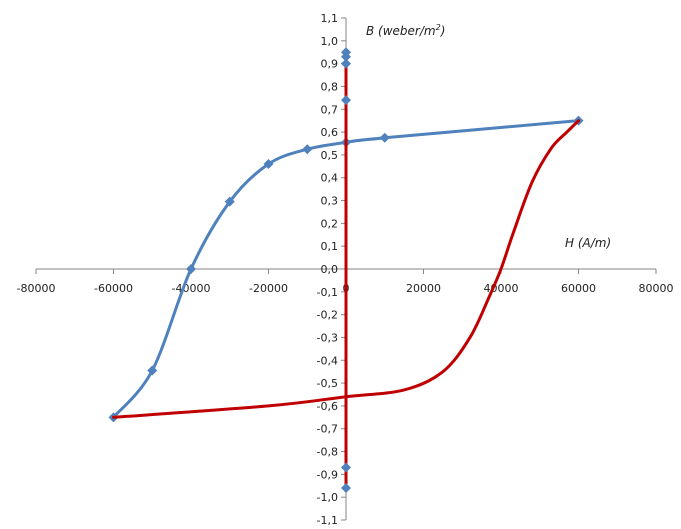 This screenshot has width=681, height=529. I want to click on y-tick-label: -0,5, so click(327, 383).